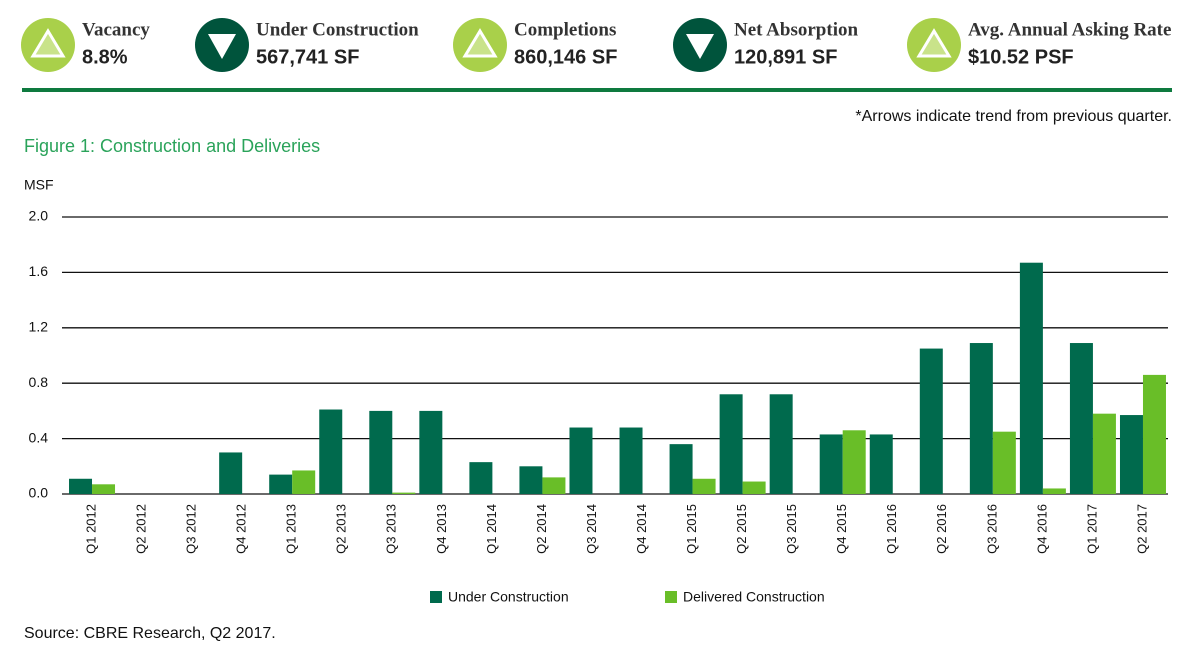 This screenshot has height=669, width=1200. Describe the element at coordinates (150, 633) in the screenshot. I see `source: Source: CBRE Research, Q2 2017.` at that location.